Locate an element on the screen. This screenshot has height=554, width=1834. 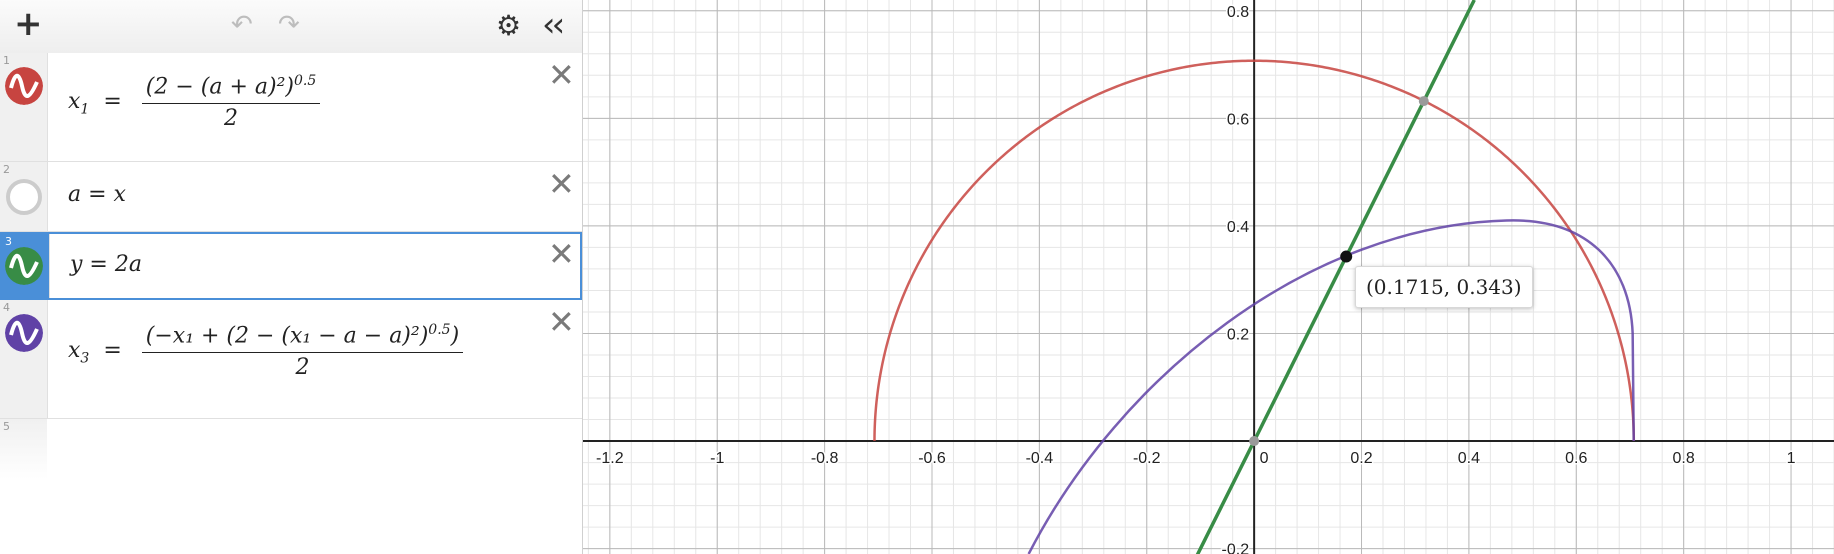
expression-number: 3 is located at coordinates (8, 241).